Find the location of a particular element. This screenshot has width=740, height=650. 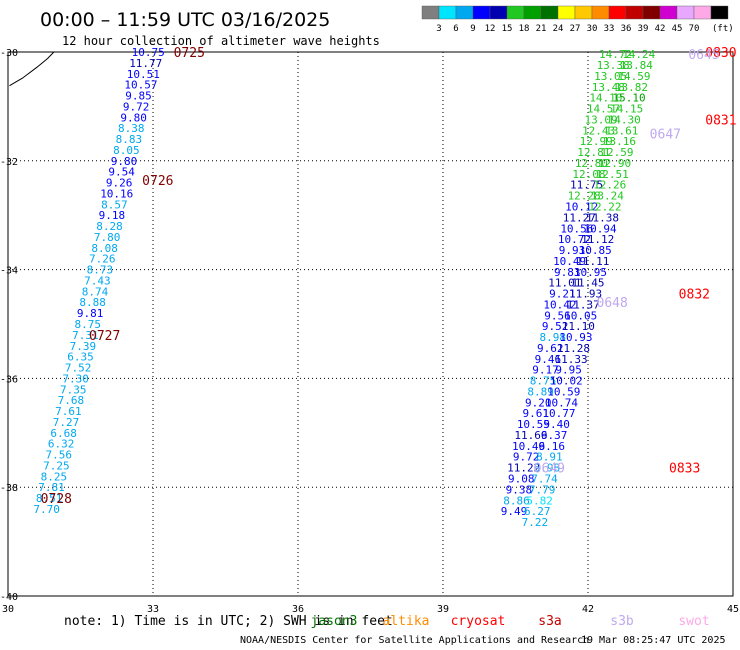

track-right-b-point: 9.16 is located at coordinates (552, 446).